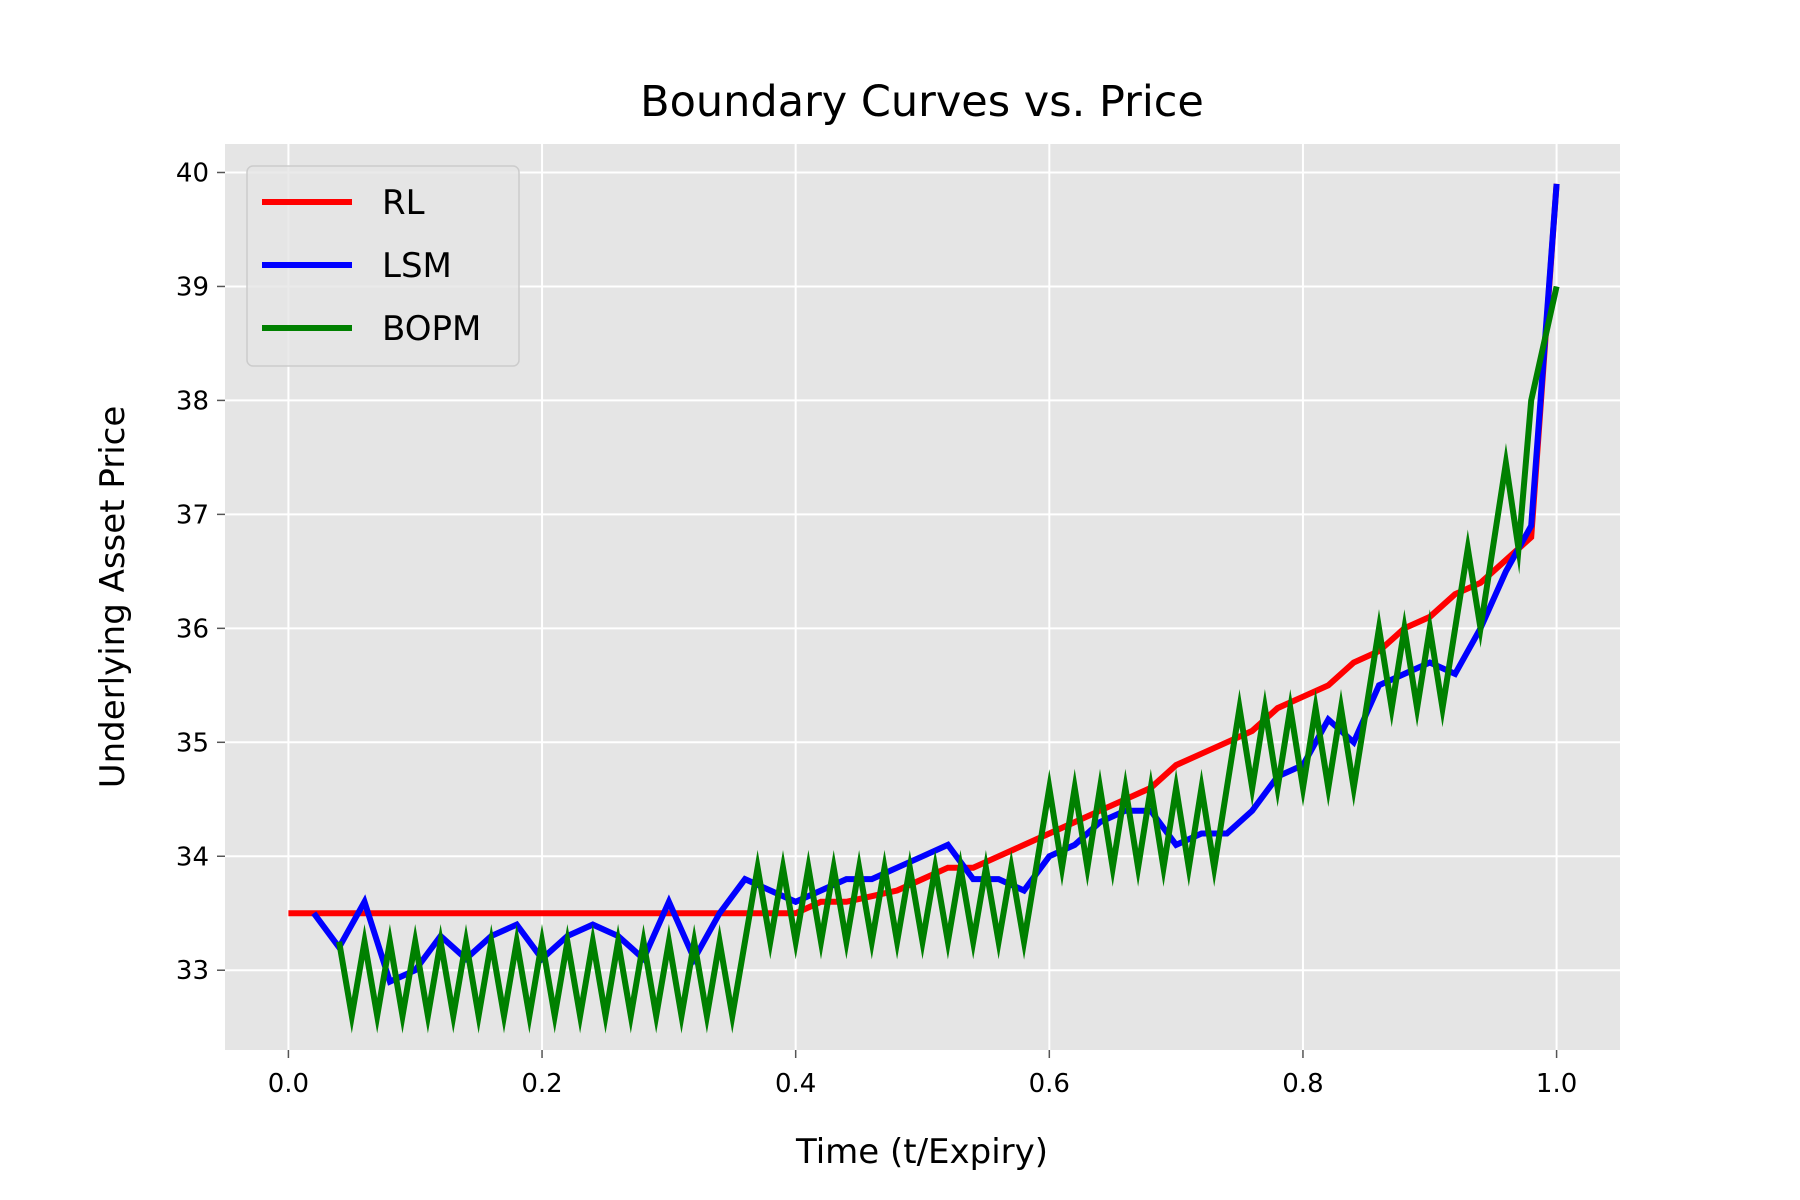 The height and width of the screenshot is (1200, 1800). I want to click on x-tick-label: 0.4, so click(795, 1084).